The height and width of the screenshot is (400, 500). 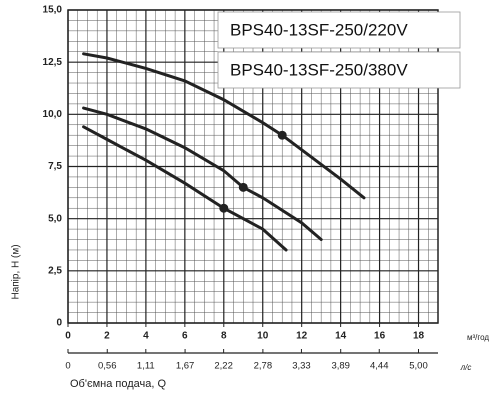 I want to click on curve, so click(x=185, y=188).